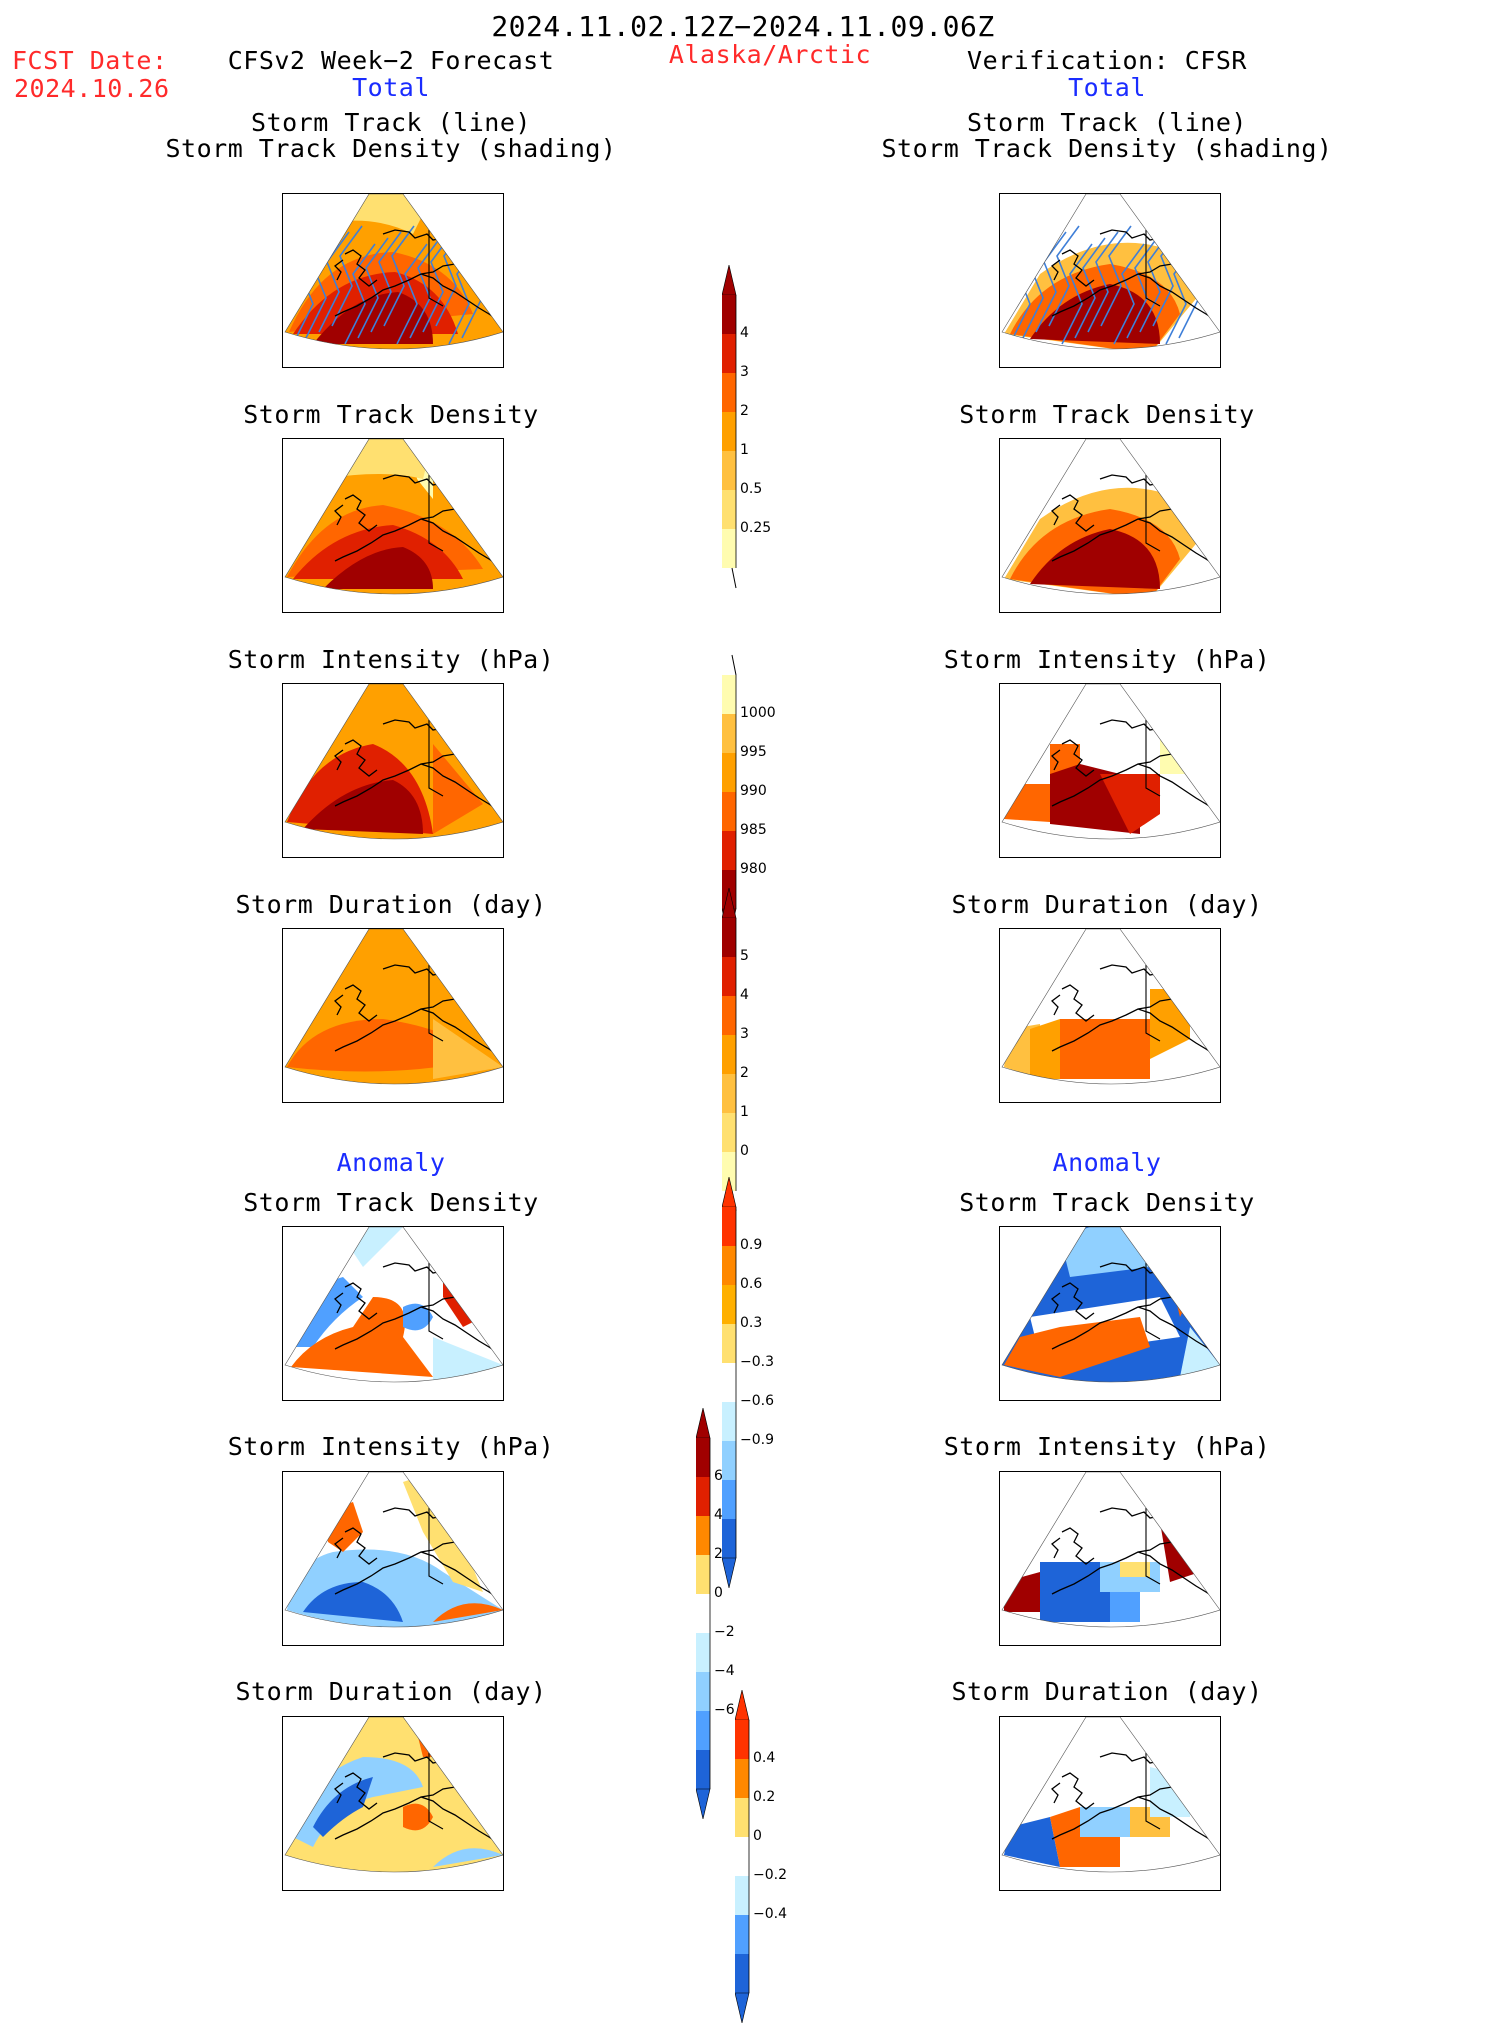  Describe the element at coordinates (724, 1671) in the screenshot. I see `colorbar-tick-label: −4` at that location.